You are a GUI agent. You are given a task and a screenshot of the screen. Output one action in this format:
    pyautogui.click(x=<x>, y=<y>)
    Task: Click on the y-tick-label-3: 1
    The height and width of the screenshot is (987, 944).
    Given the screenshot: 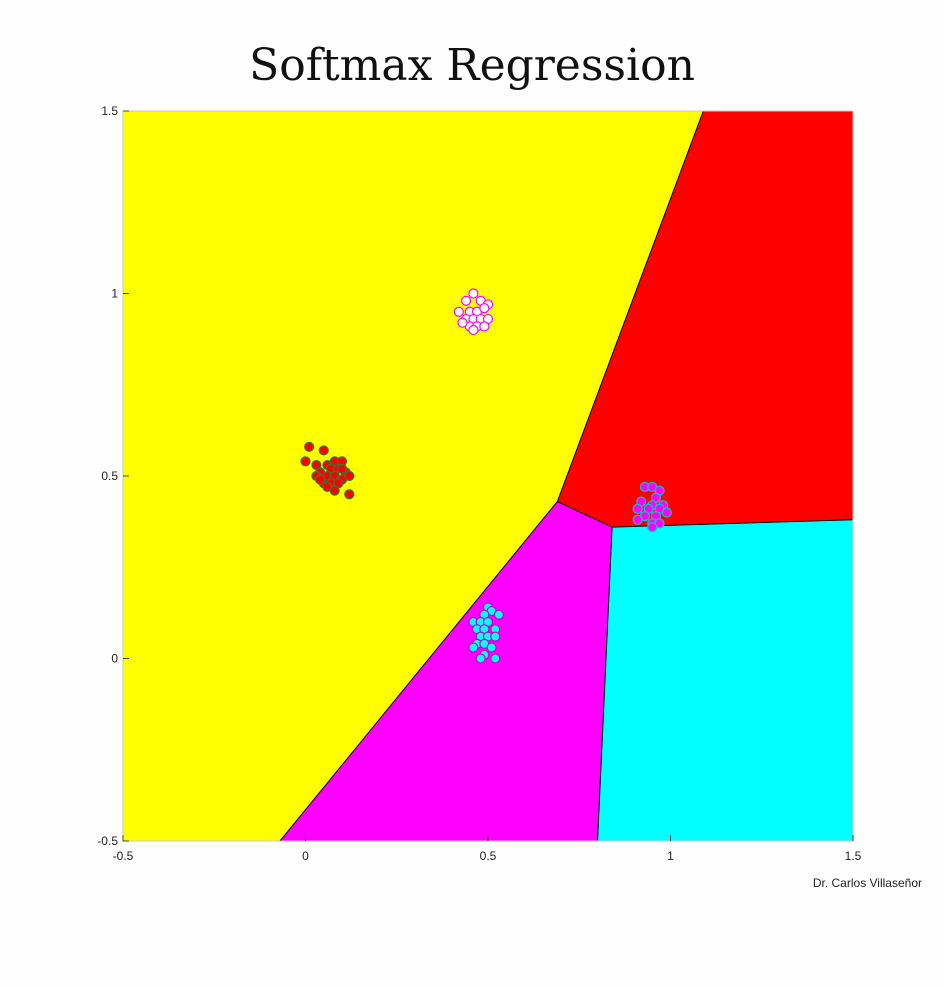 What is the action you would take?
    pyautogui.click(x=114, y=294)
    